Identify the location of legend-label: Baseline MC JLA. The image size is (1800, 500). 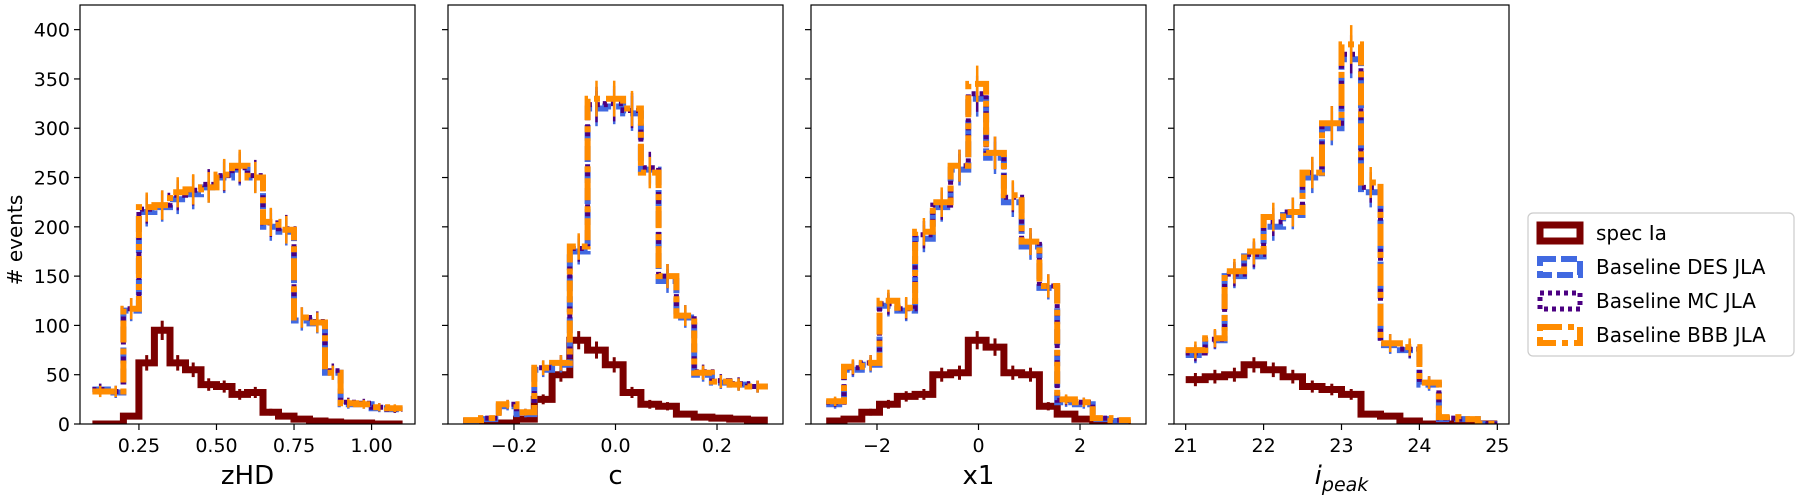
(1676, 301).